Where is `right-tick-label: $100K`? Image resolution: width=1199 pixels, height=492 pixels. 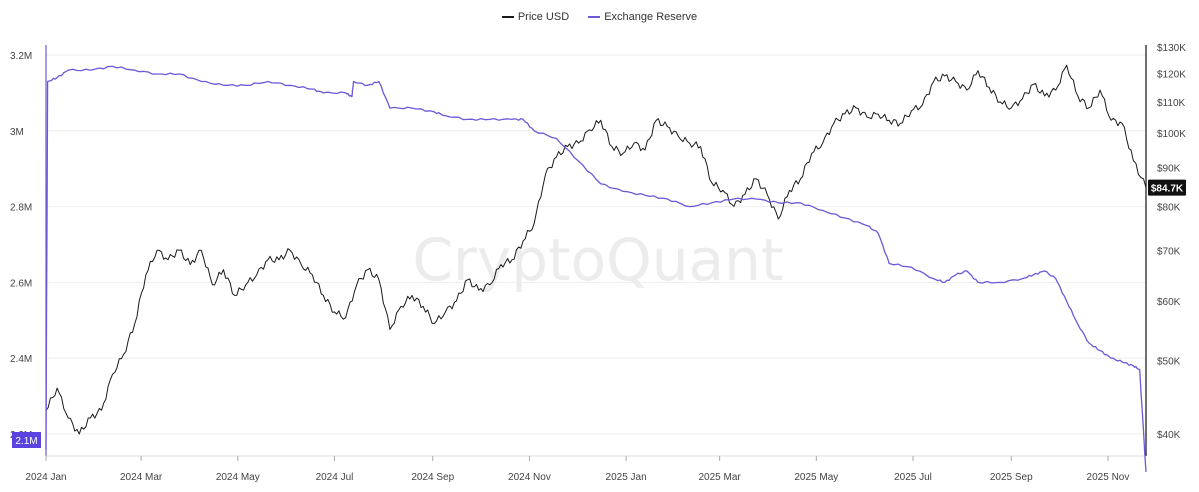 right-tick-label: $100K is located at coordinates (1171, 134).